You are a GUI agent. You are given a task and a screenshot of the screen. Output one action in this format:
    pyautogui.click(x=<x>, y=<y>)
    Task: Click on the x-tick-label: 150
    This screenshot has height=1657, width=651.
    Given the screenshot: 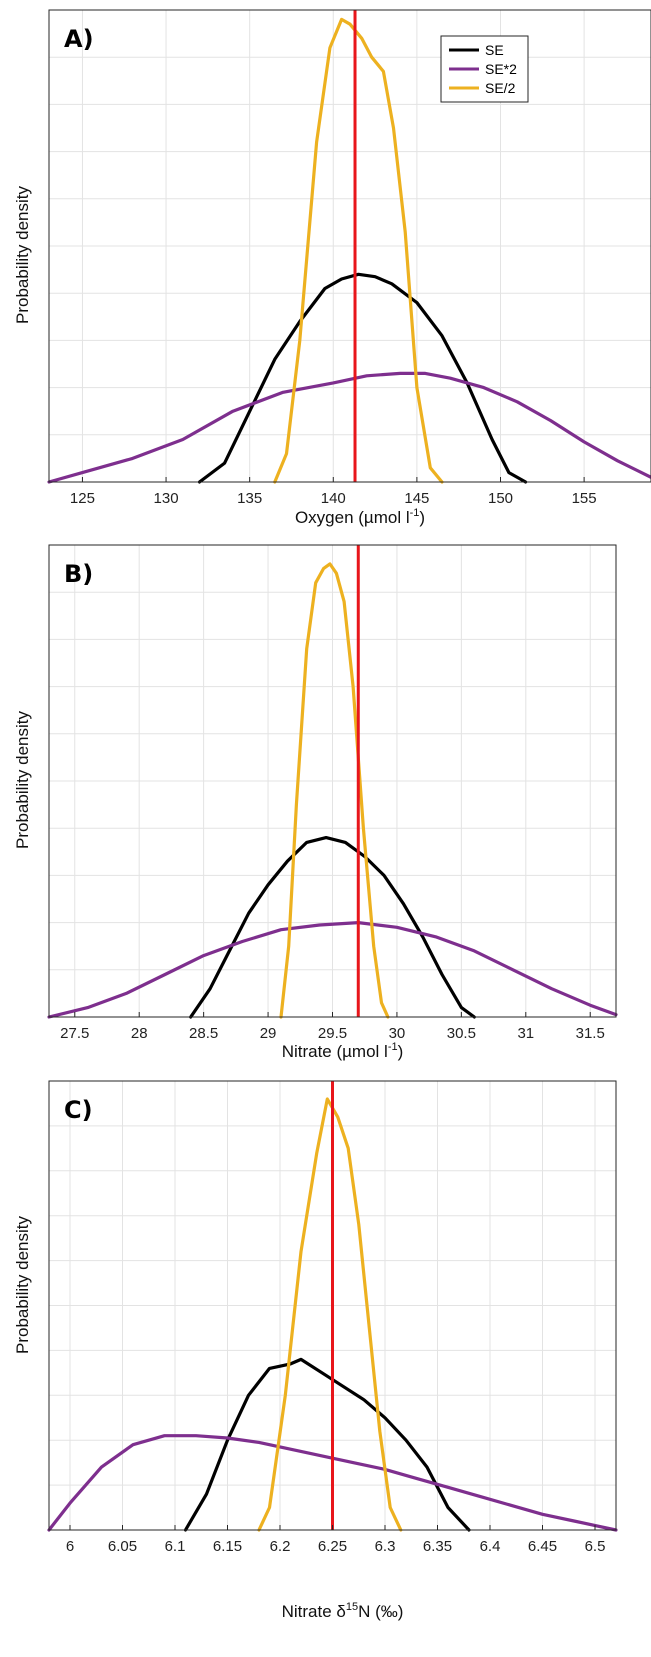 What is the action you would take?
    pyautogui.click(x=500, y=498)
    